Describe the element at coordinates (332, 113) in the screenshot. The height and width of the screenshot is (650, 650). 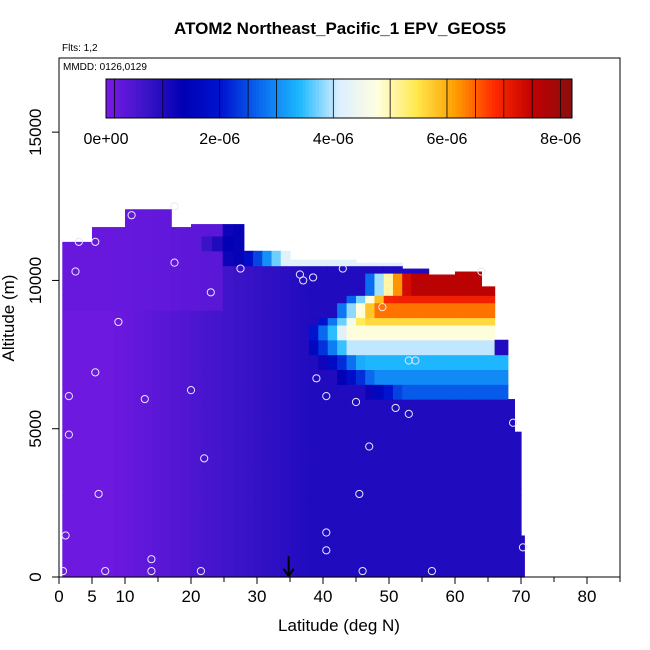
I see `colorbar: 0e+00 2e-06 4e-06 6e-06 8e-06` at that location.